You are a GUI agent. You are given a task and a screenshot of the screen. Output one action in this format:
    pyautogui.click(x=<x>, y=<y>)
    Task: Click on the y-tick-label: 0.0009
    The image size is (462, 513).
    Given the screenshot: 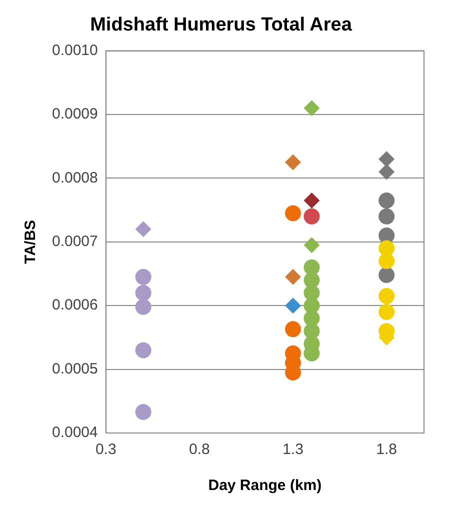 What is the action you would take?
    pyautogui.click(x=75, y=114)
    